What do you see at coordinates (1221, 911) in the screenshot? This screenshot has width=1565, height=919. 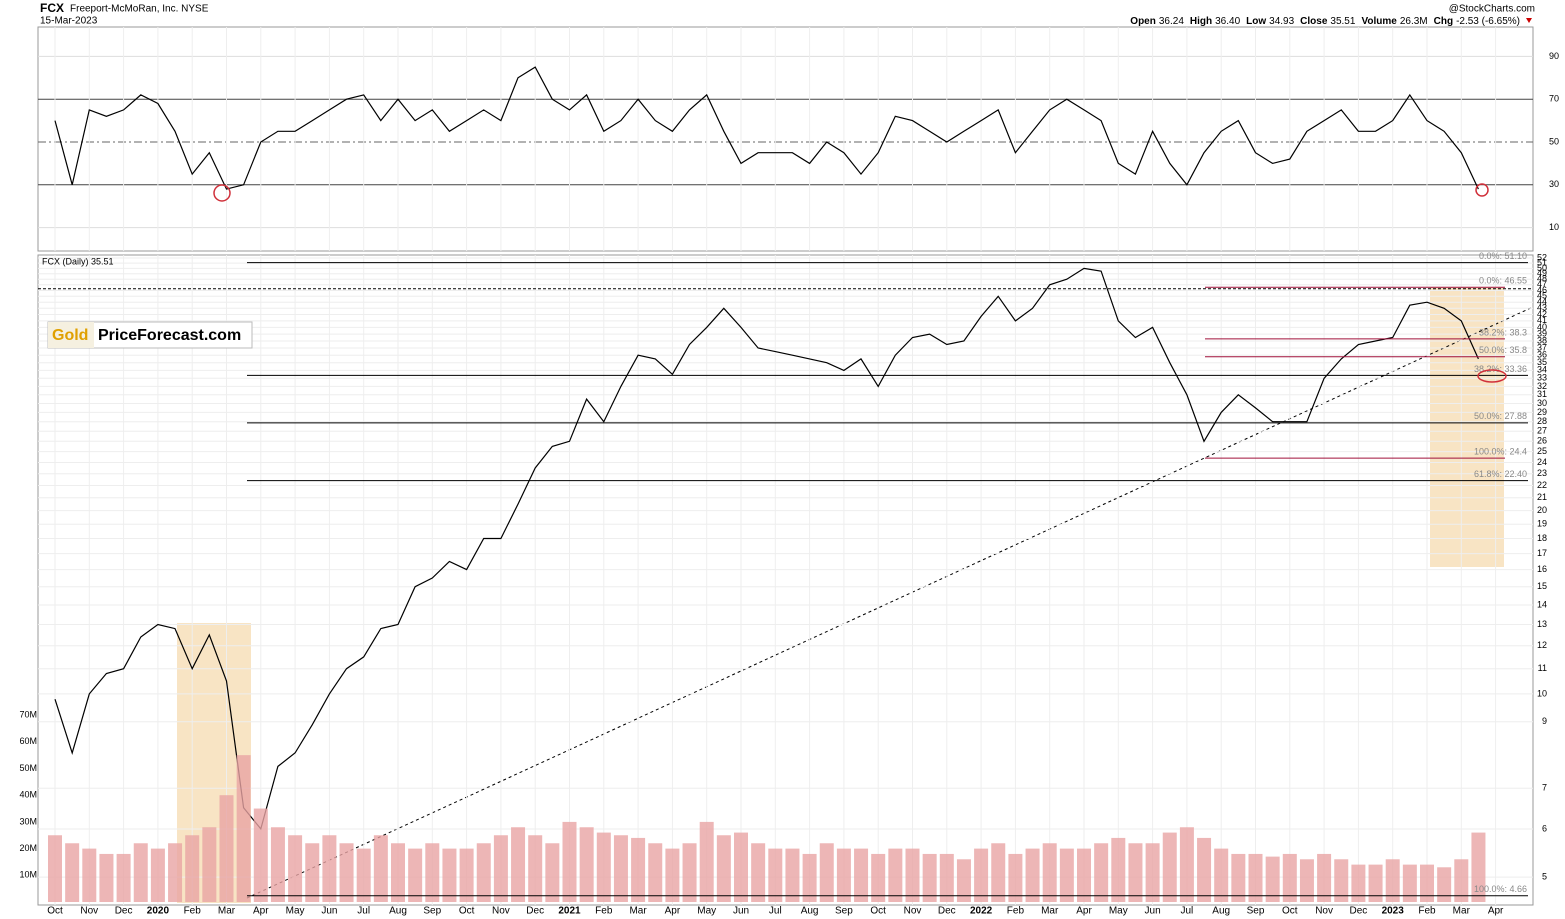 I see `x-tick-label: Aug` at bounding box center [1221, 911].